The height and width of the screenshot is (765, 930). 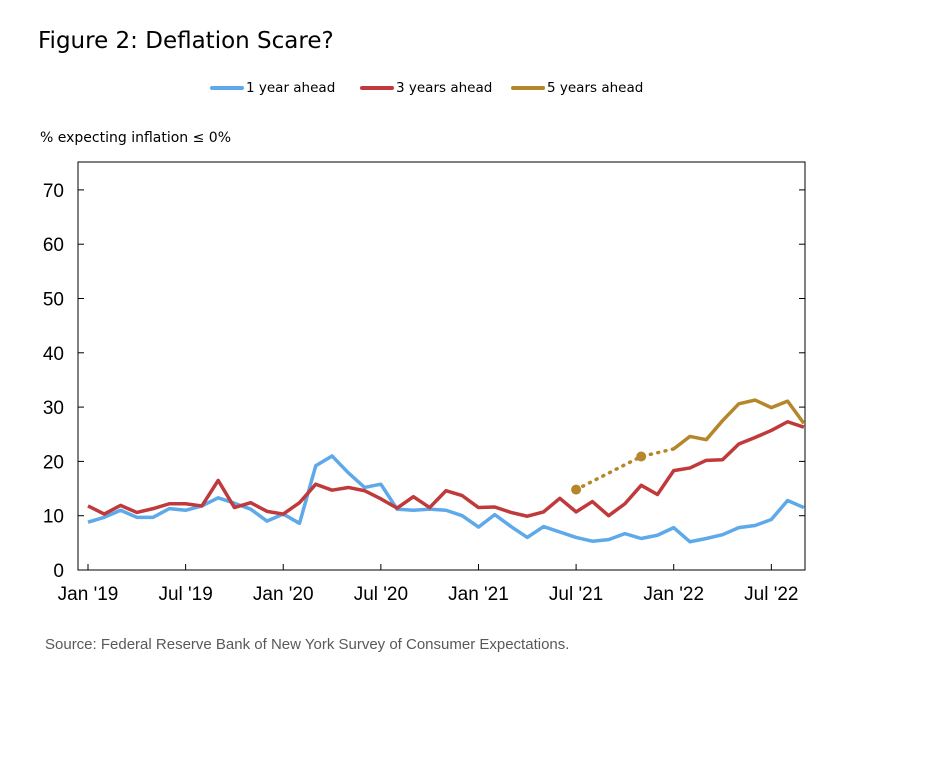 I want to click on legend-item-5-years: 5 years ahead, so click(x=577, y=88).